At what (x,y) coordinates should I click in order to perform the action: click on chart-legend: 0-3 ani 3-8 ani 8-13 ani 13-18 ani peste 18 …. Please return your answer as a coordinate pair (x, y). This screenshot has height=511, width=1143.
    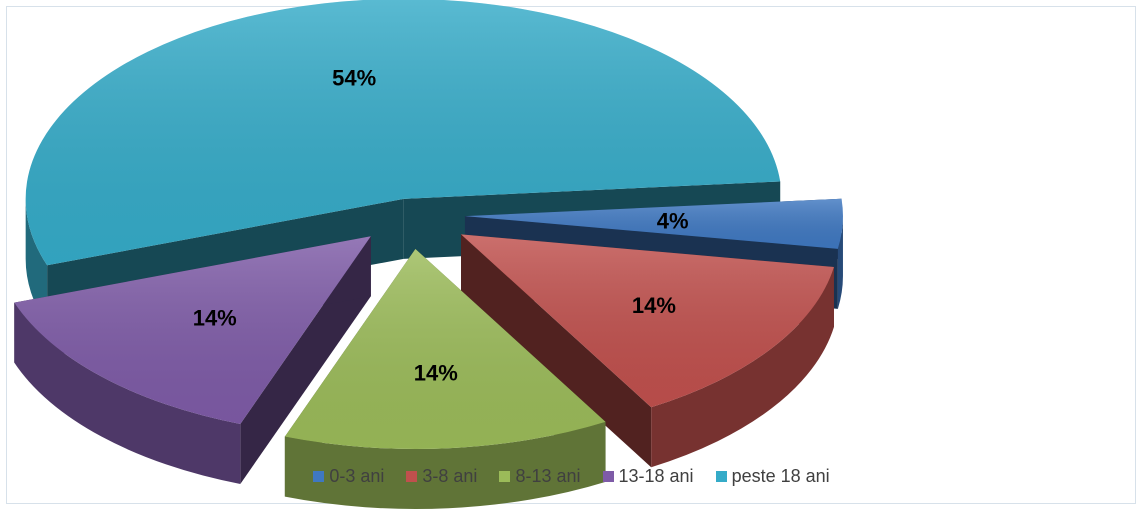
    Looking at the image, I should click on (571, 476).